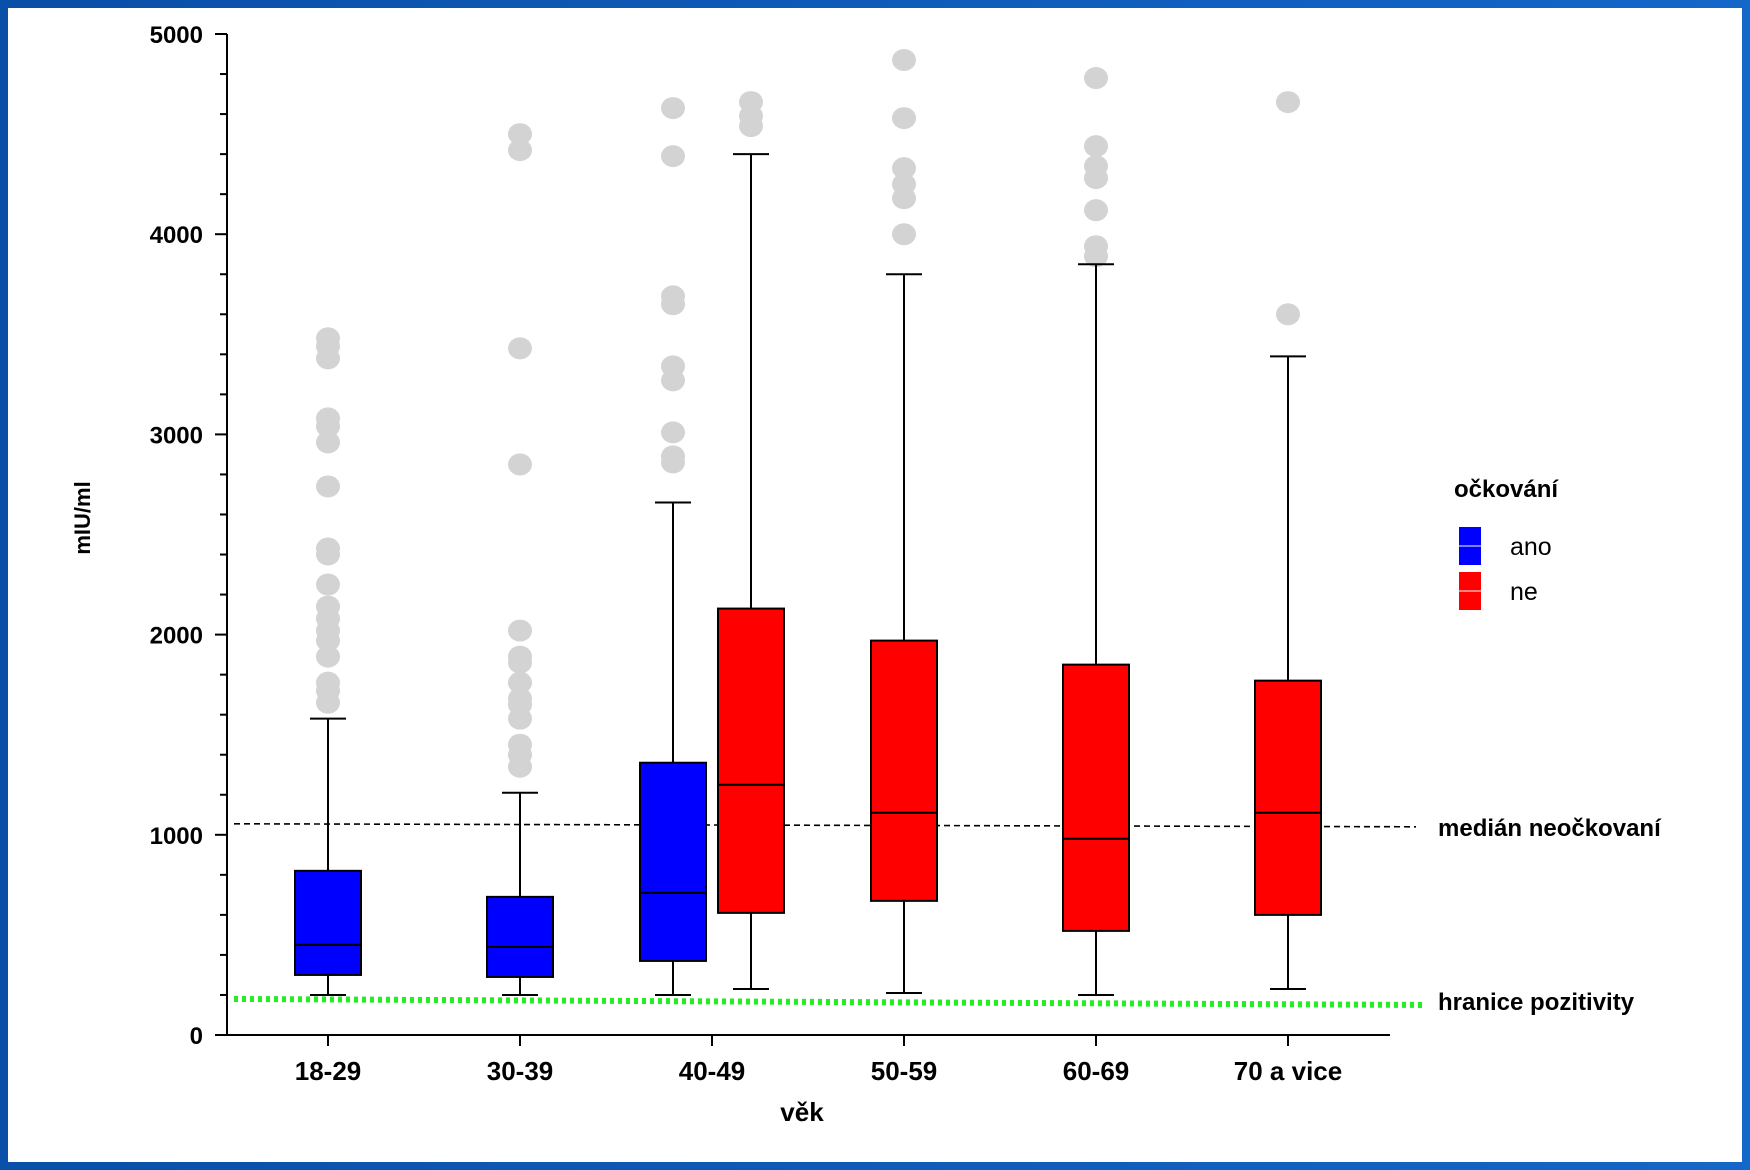 The image size is (1750, 1170). What do you see at coordinates (1505, 568) in the screenshot?
I see `legend: ano ne` at bounding box center [1505, 568].